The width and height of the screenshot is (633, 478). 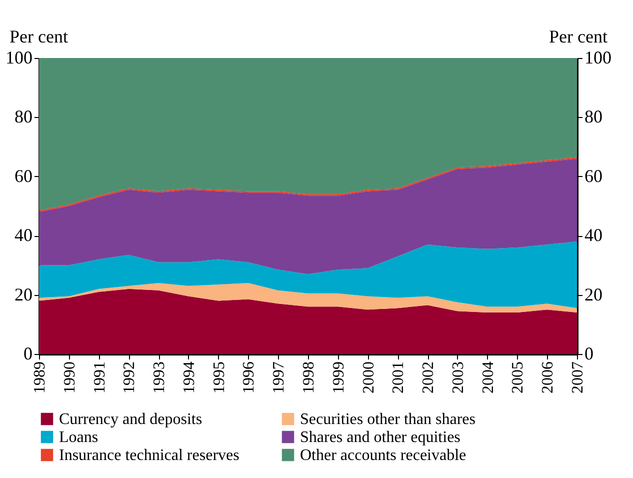 What do you see at coordinates (78, 437) in the screenshot?
I see `legend-label: Loans` at bounding box center [78, 437].